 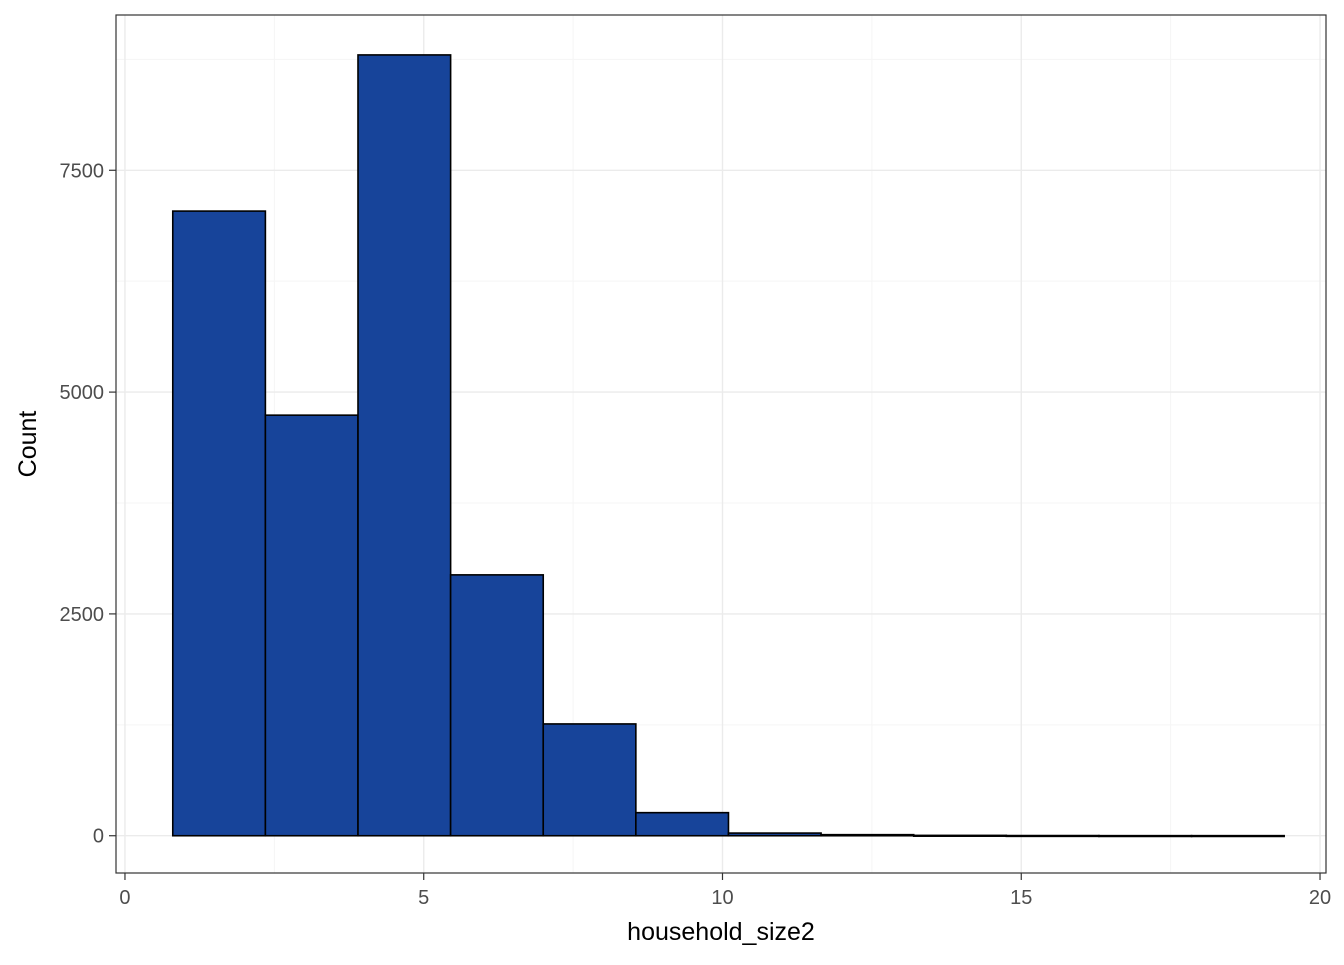 I want to click on x-axis-ticks: 0 5 10 15 20, so click(x=725, y=891).